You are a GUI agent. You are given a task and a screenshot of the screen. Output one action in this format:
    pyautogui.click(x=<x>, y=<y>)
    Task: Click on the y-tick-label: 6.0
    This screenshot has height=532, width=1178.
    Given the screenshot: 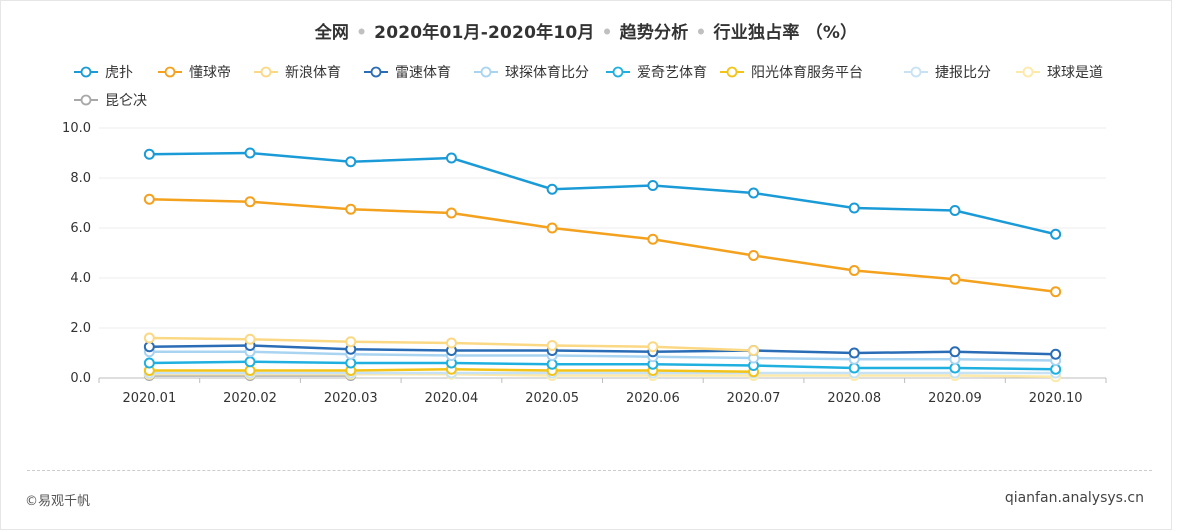 What is the action you would take?
    pyautogui.click(x=80, y=228)
    